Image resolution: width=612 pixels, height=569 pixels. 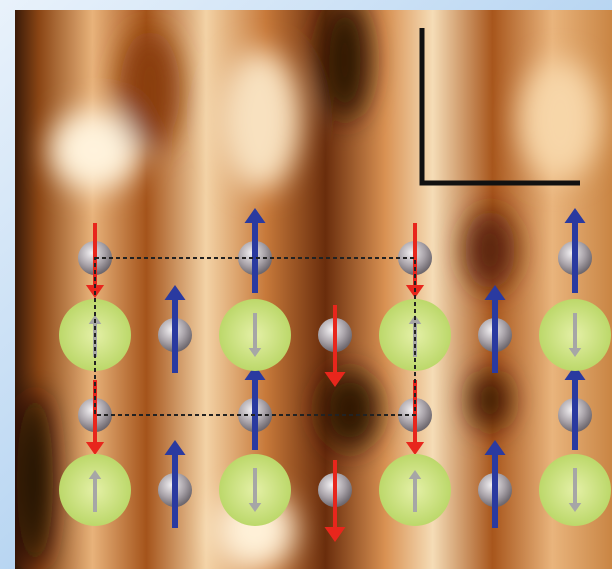 I want to click on scale-bar, so click(x=499, y=107).